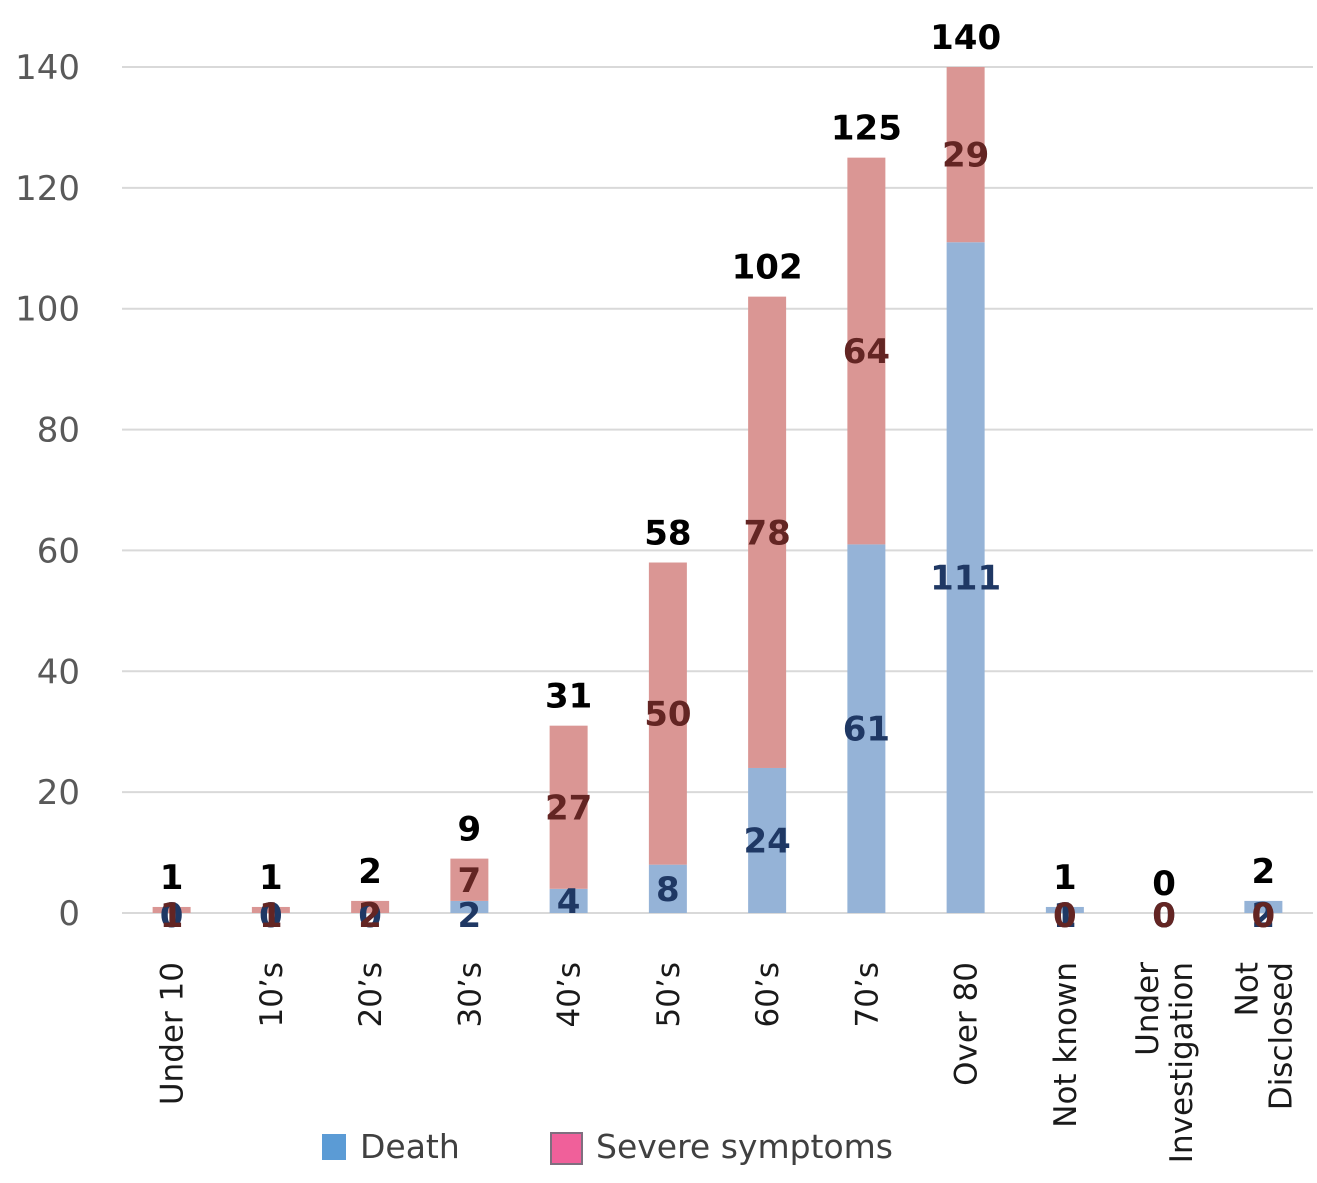  I want to click on x-category-label: 30’s, so click(470, 994).